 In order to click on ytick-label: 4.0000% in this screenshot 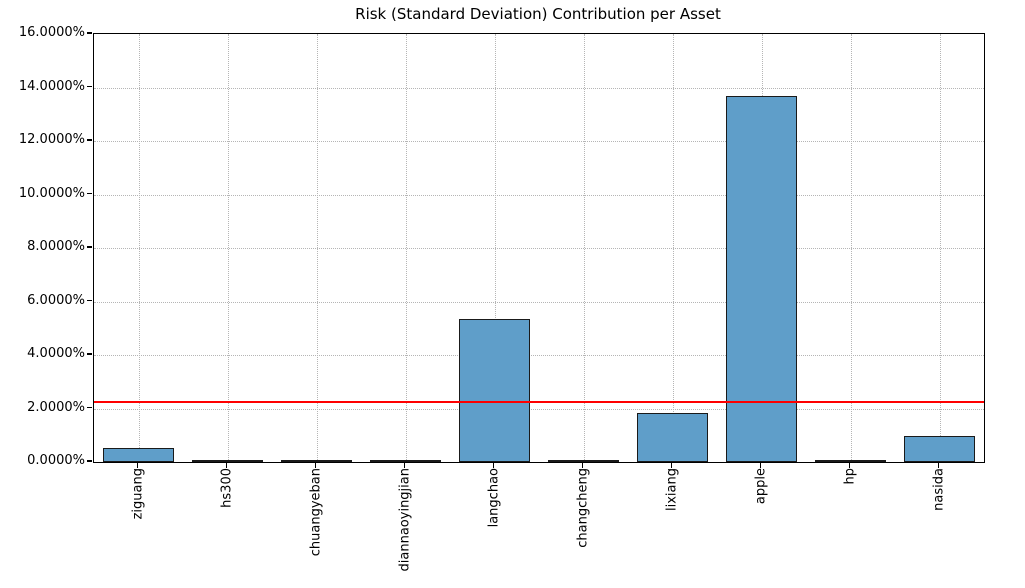, I will do `click(56, 353)`.